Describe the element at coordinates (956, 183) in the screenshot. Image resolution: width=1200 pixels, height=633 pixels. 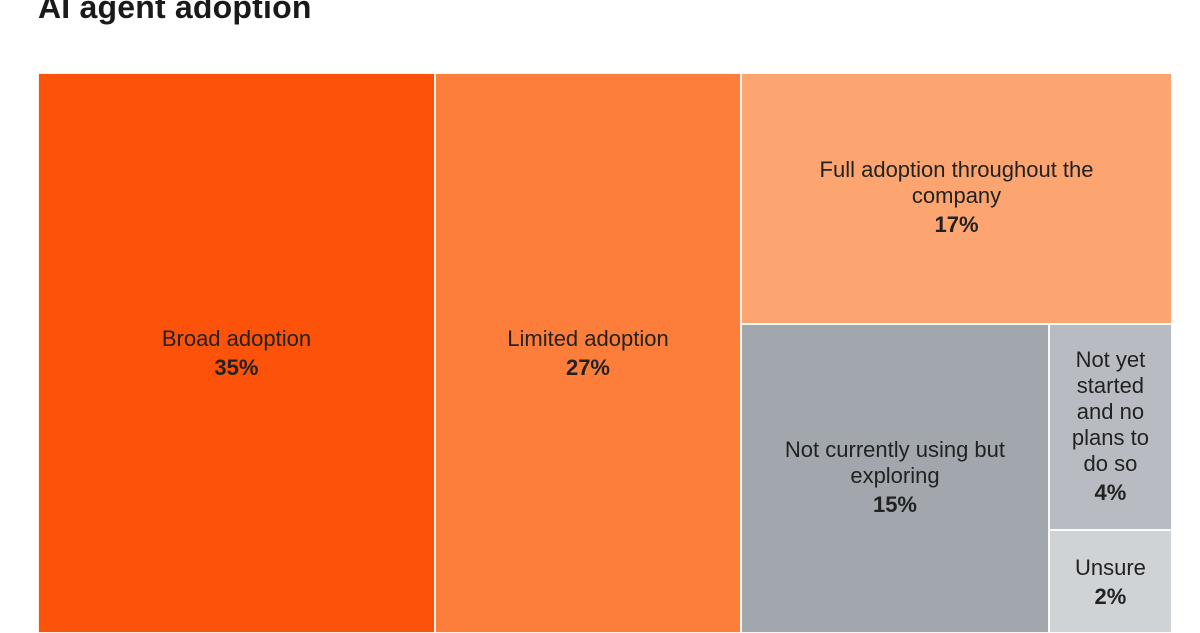
I see `tile-label: Full adoption throughout the company` at that location.